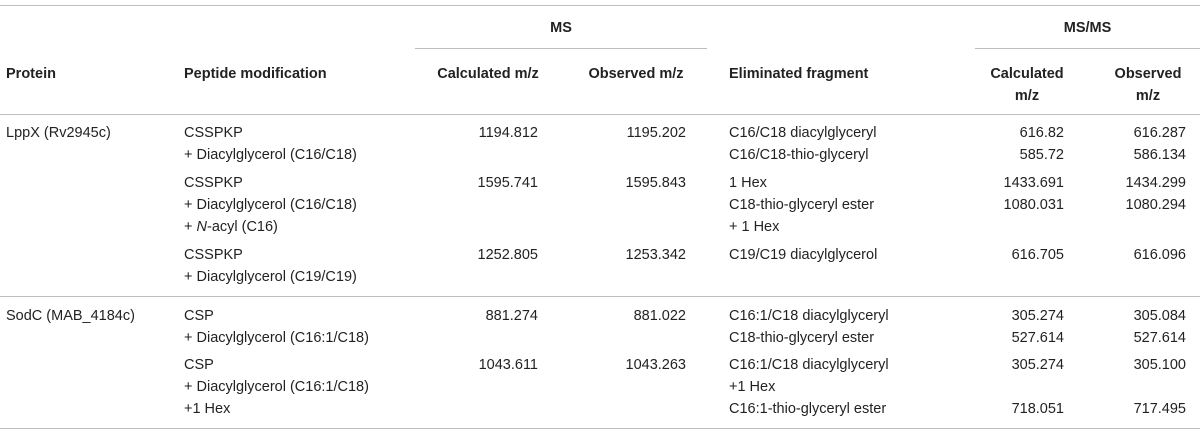 Image resolution: width=1200 pixels, height=437 pixels. Describe the element at coordinates (70, 316) in the screenshot. I see `protein-name: SodC (MAB_4184c)` at that location.